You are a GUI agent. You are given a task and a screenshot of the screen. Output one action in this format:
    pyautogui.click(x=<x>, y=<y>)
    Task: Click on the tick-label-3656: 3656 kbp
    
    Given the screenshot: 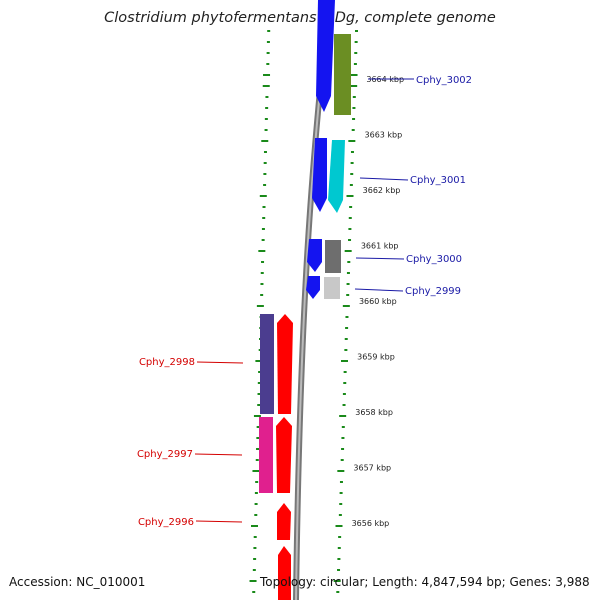 What is the action you would take?
    pyautogui.click(x=371, y=523)
    